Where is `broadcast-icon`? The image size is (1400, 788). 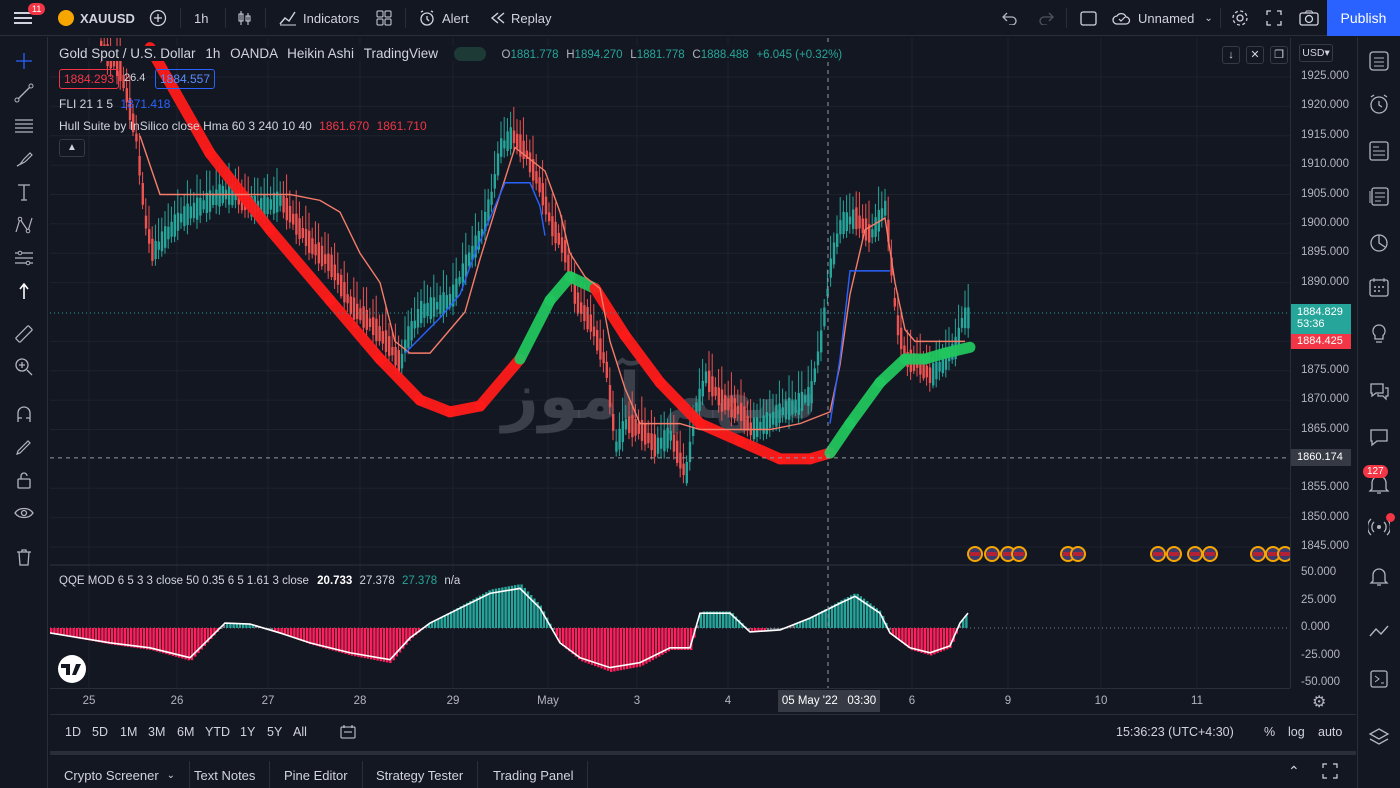
broadcast-icon is located at coordinates (1381, 526).